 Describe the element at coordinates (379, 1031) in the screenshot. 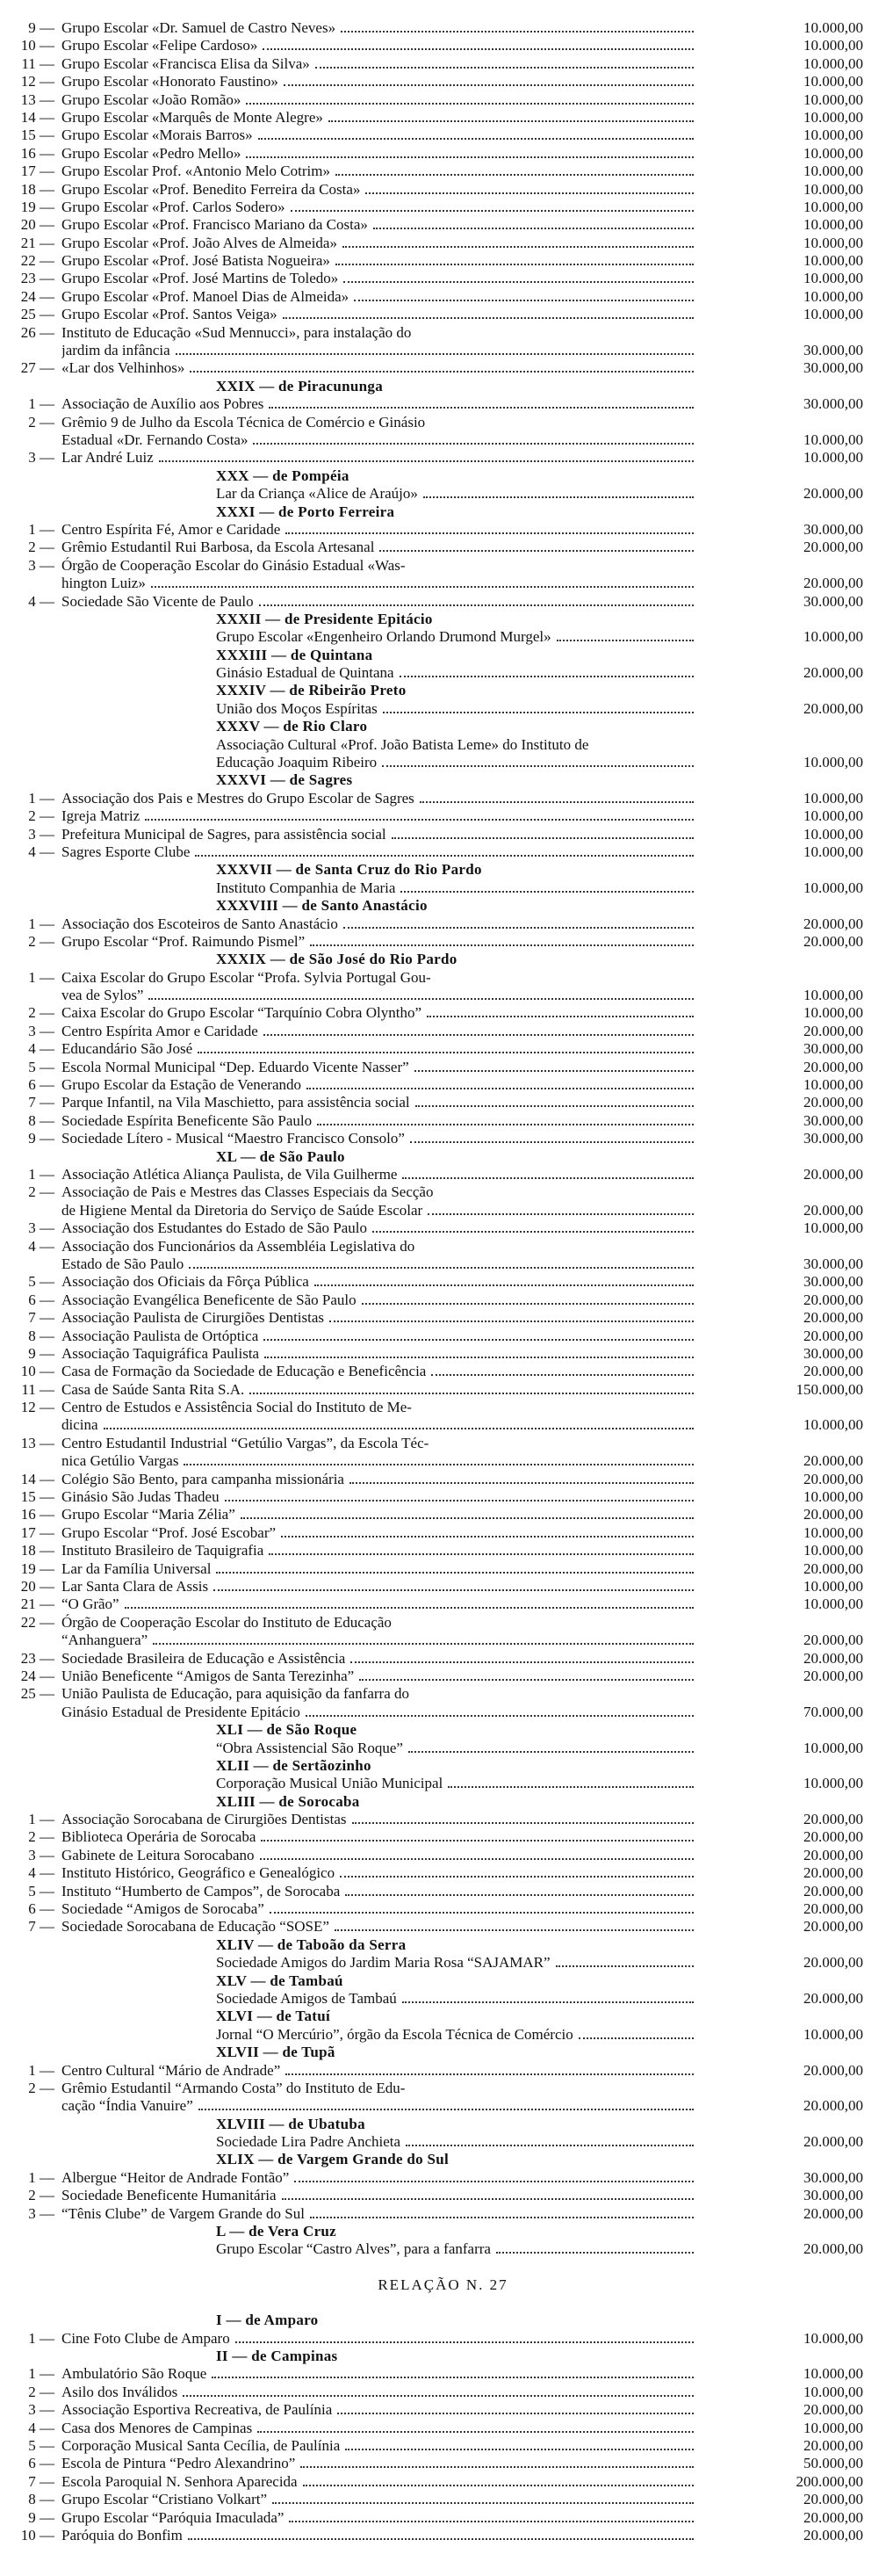

I see `item-line: Centro Espírita Amor e Caridade` at that location.